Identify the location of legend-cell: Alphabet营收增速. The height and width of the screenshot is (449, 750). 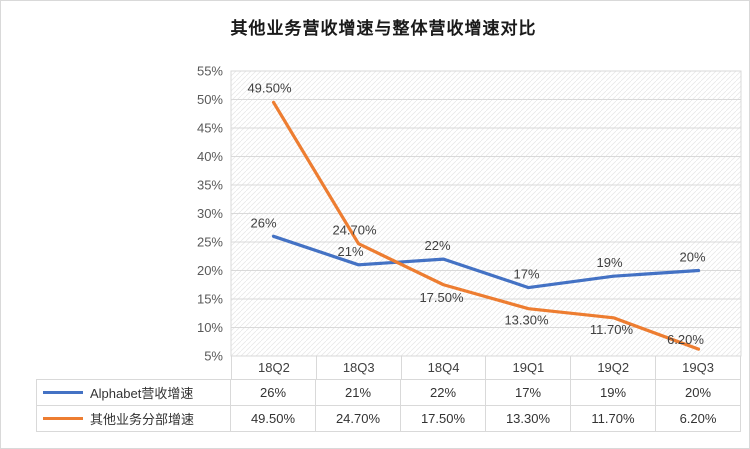
(134, 393).